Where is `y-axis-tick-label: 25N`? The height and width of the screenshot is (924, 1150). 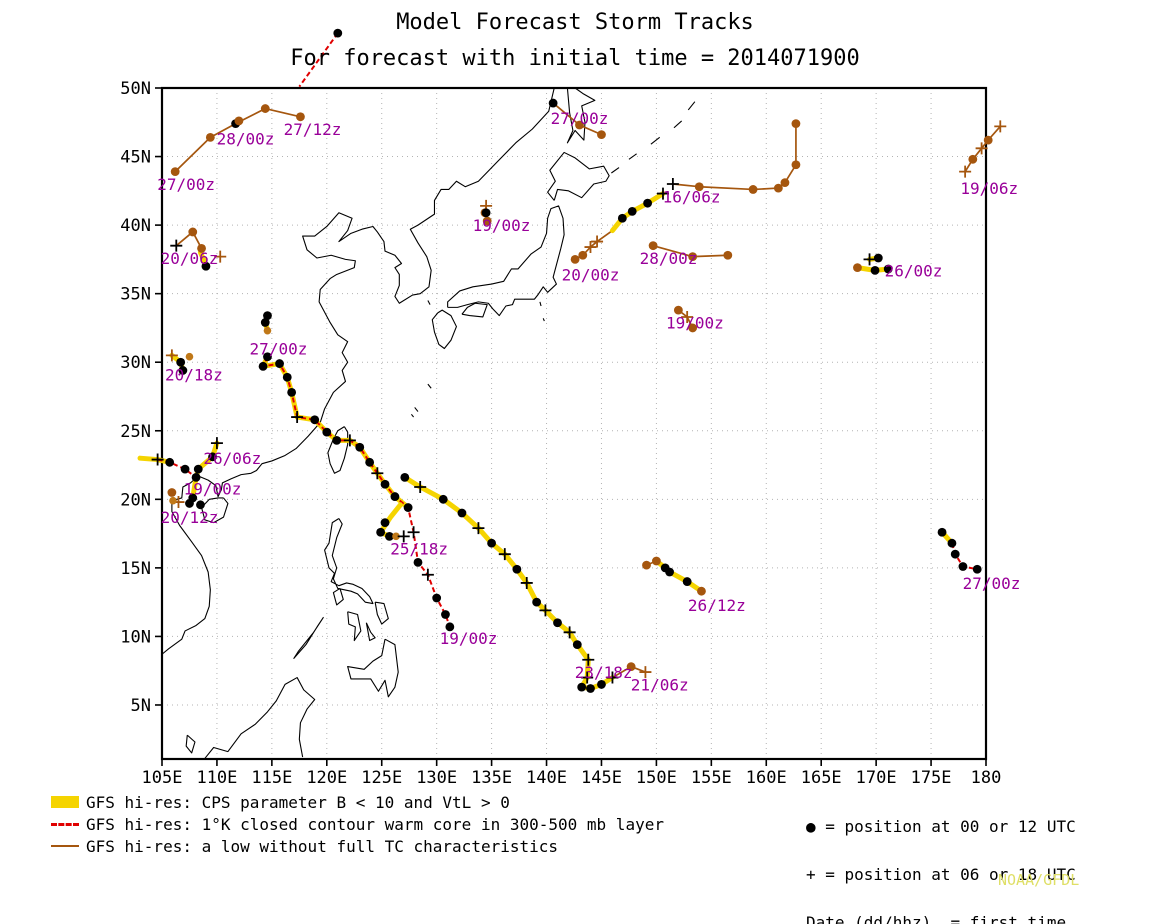 y-axis-tick-label: 25N is located at coordinates (135, 432).